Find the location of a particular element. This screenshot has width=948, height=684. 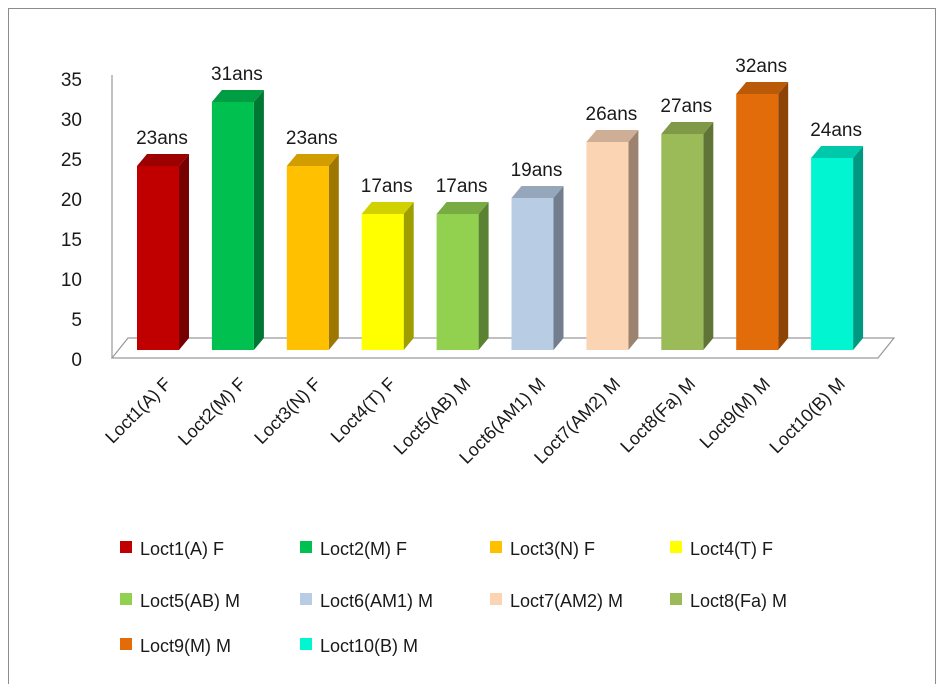

x-tick-label: Loct3(N) F is located at coordinates (287, 411).